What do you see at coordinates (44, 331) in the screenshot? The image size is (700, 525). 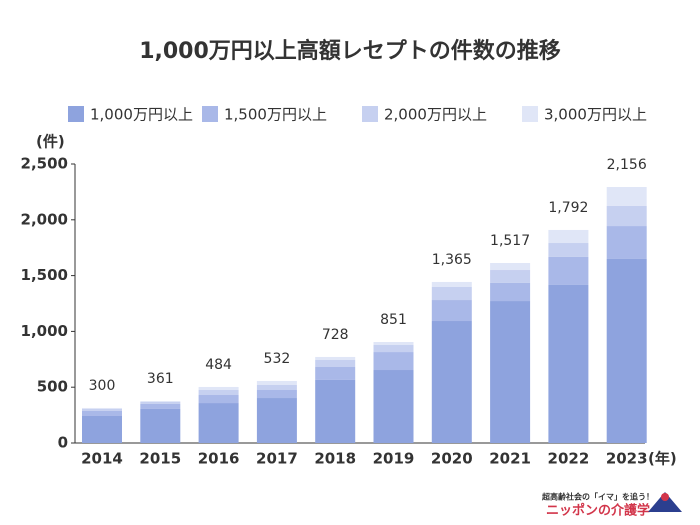 I see `y-tick-label: 1,000` at bounding box center [44, 331].